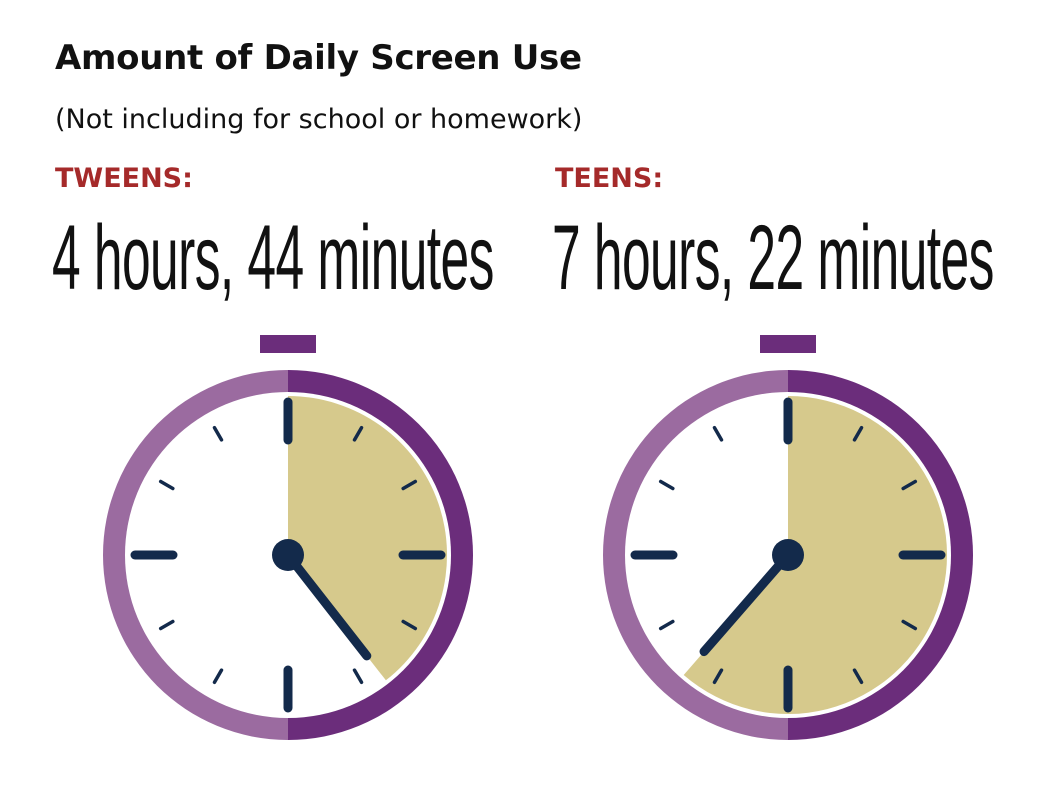 The height and width of the screenshot is (800, 1060). I want to click on teens-duration: 7 hours, 22 minutes, so click(773, 258).